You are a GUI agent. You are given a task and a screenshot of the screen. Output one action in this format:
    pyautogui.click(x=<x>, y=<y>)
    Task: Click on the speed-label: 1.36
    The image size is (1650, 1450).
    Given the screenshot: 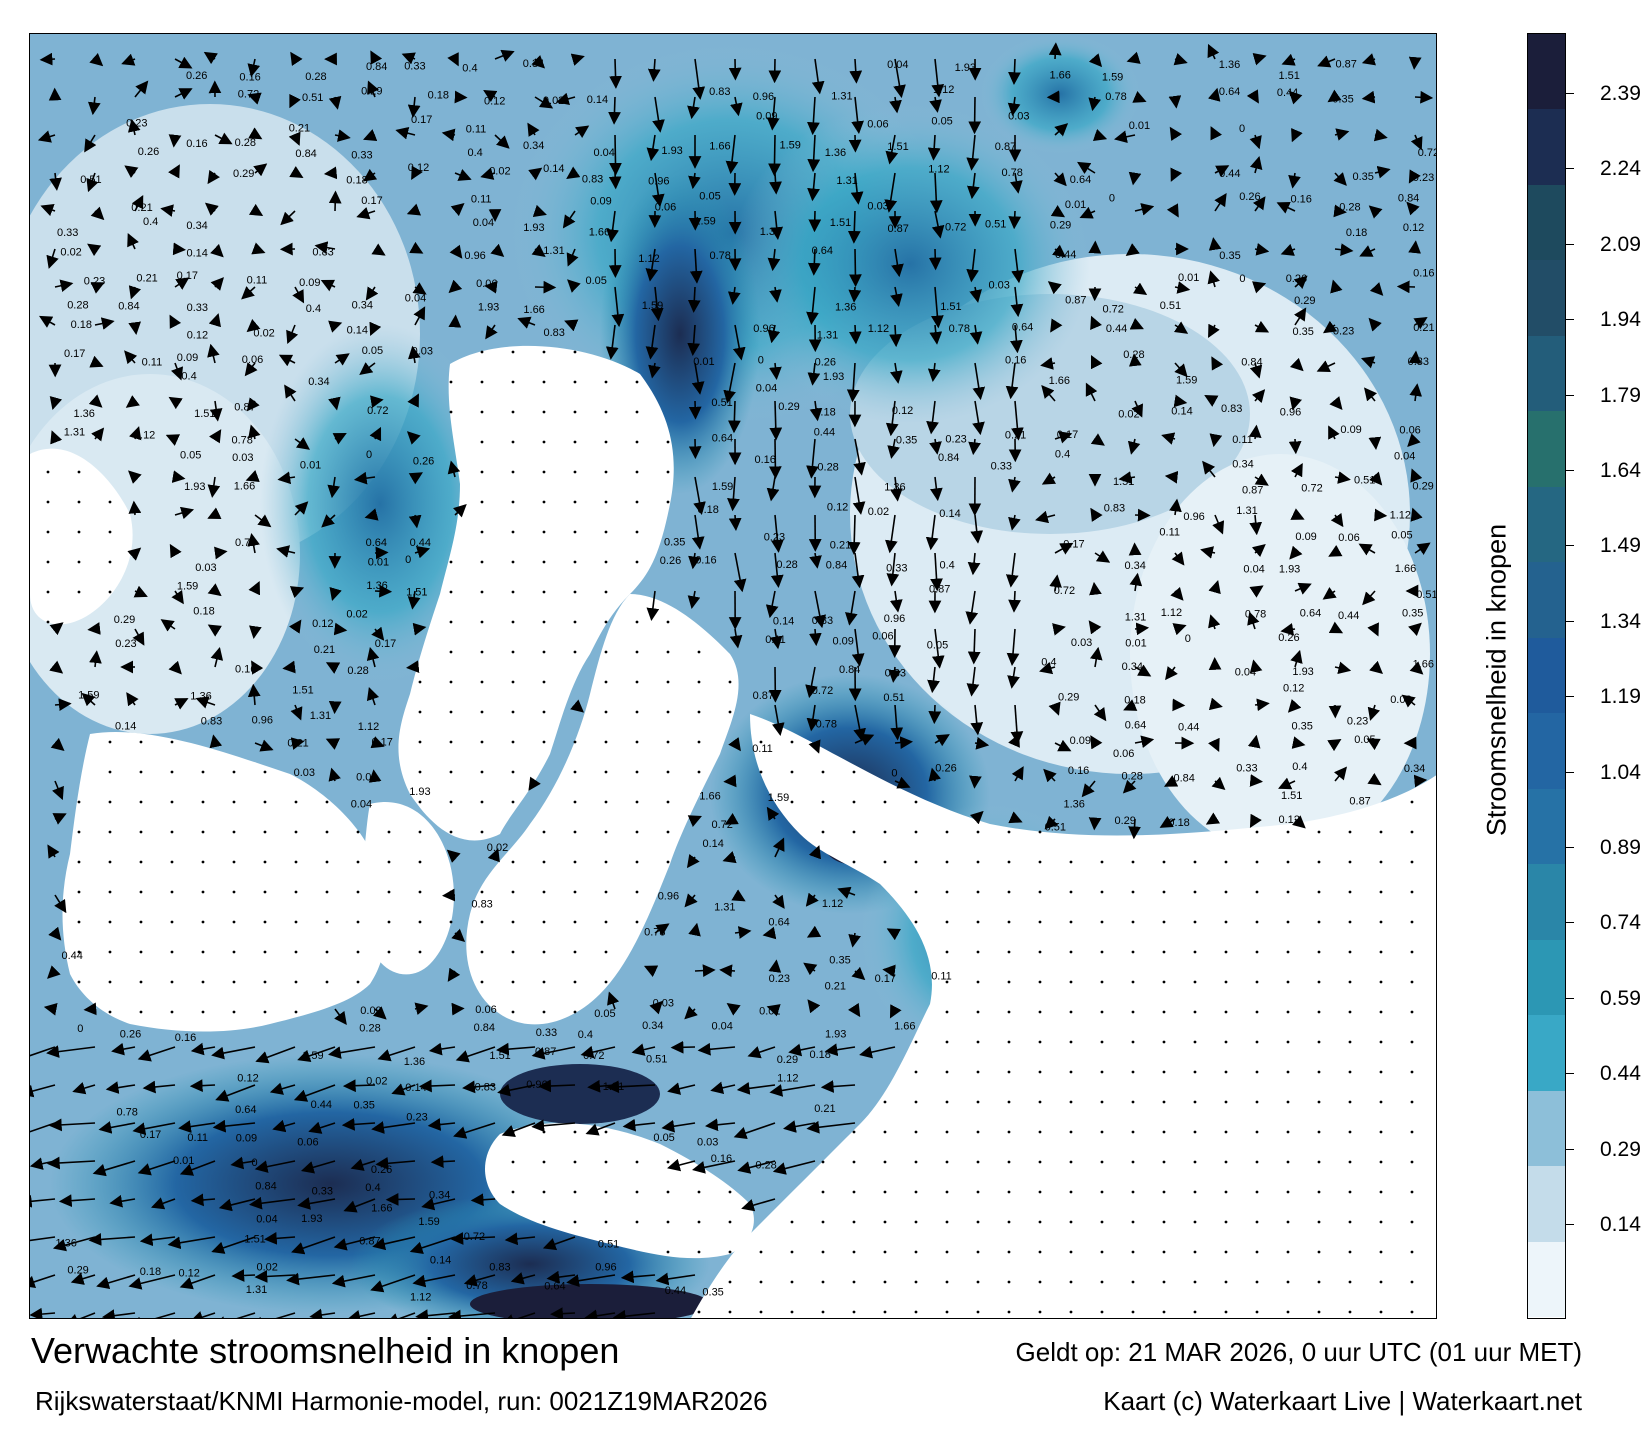 What is the action you would take?
    pyautogui.click(x=414, y=1062)
    